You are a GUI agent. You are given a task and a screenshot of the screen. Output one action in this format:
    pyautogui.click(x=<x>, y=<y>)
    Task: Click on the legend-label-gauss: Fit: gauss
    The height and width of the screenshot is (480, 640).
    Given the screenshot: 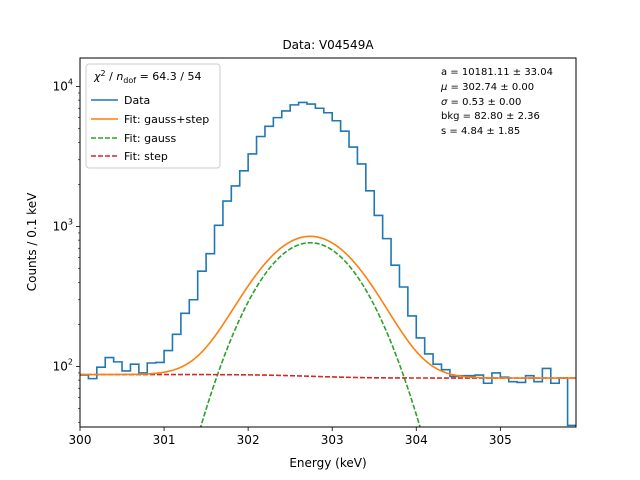 What is the action you would take?
    pyautogui.click(x=150, y=138)
    